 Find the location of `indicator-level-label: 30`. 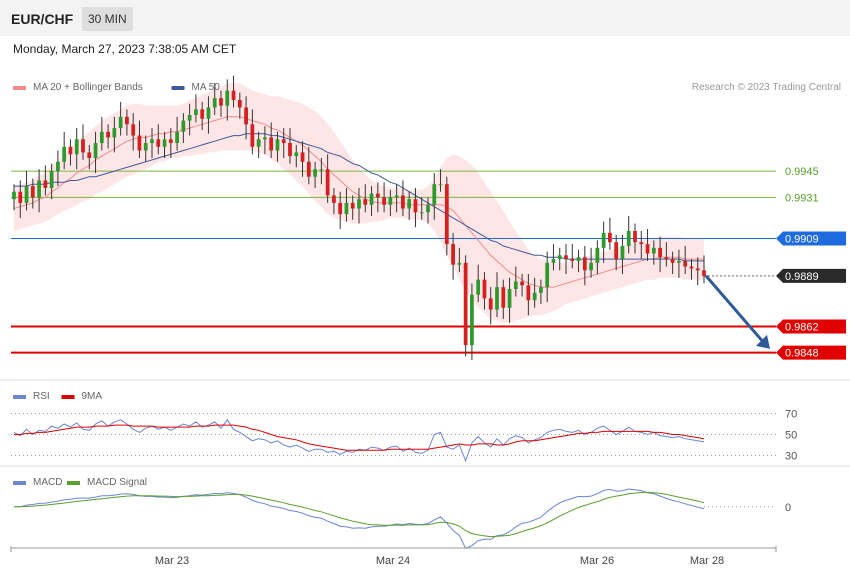

indicator-level-label: 30 is located at coordinates (791, 457).